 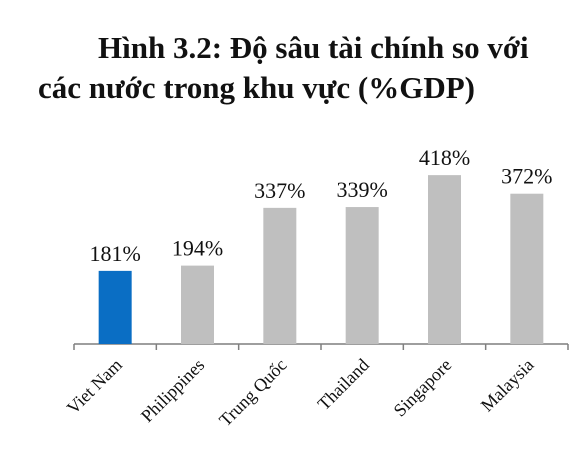 I want to click on chart-title-line-1: Hình 3.2: Độ sâu tài chính so với, so click(x=313, y=47).